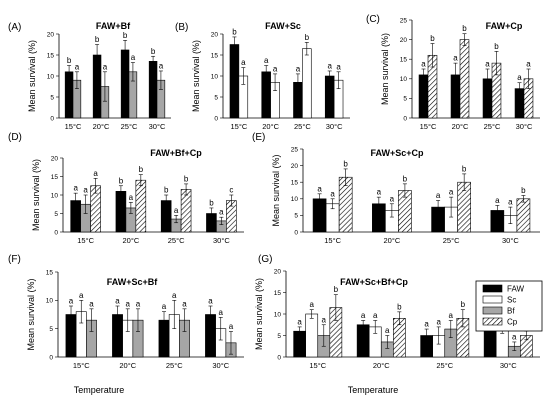 The height and width of the screenshot is (410, 550). What do you see at coordinates (373, 19) in the screenshot?
I see `panel-label: (C)` at bounding box center [373, 19].